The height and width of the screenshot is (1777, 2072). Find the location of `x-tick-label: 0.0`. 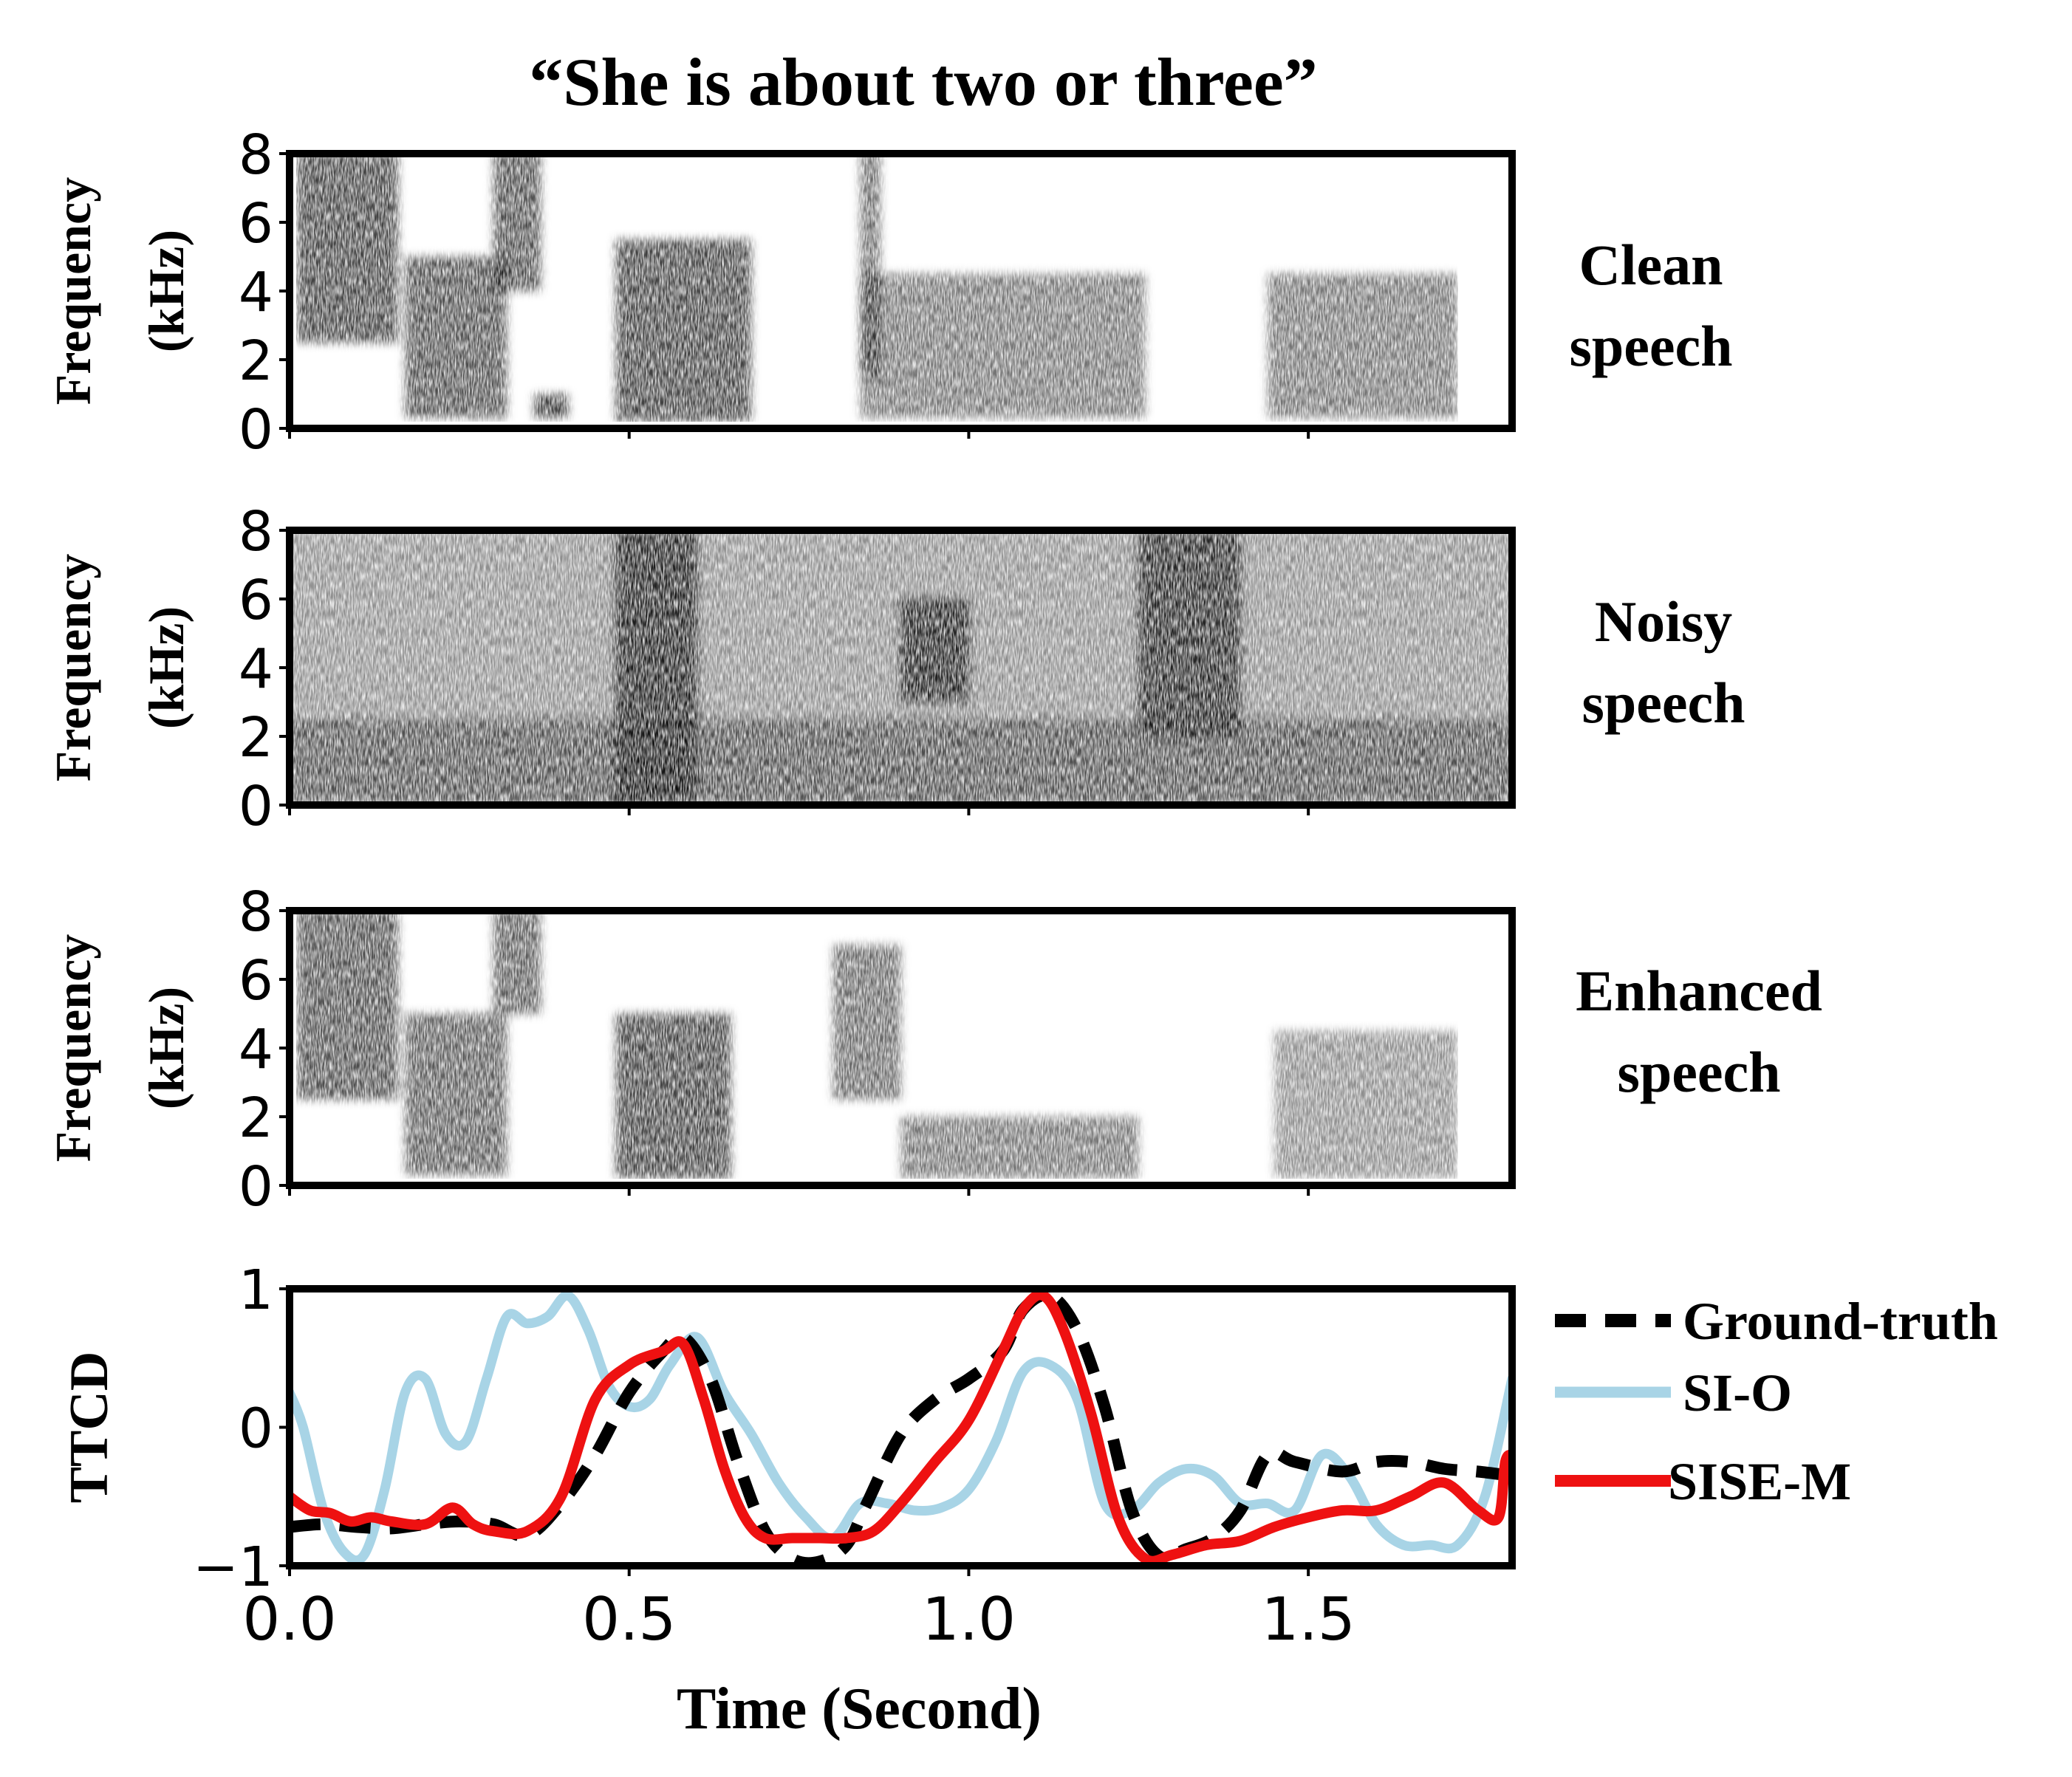

x-tick-label: 0.0 is located at coordinates (289, 1620).